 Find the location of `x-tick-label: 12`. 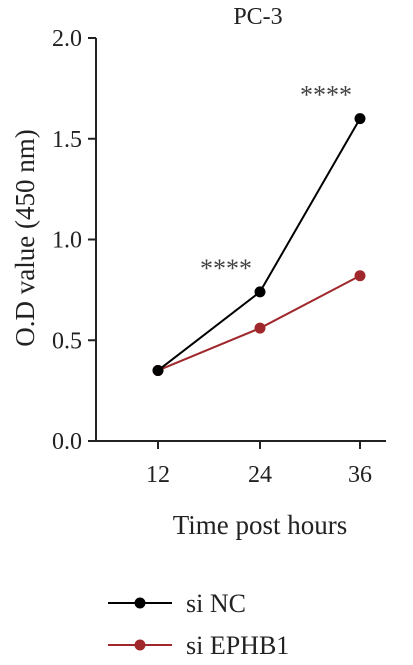

x-tick-label: 12 is located at coordinates (158, 475).